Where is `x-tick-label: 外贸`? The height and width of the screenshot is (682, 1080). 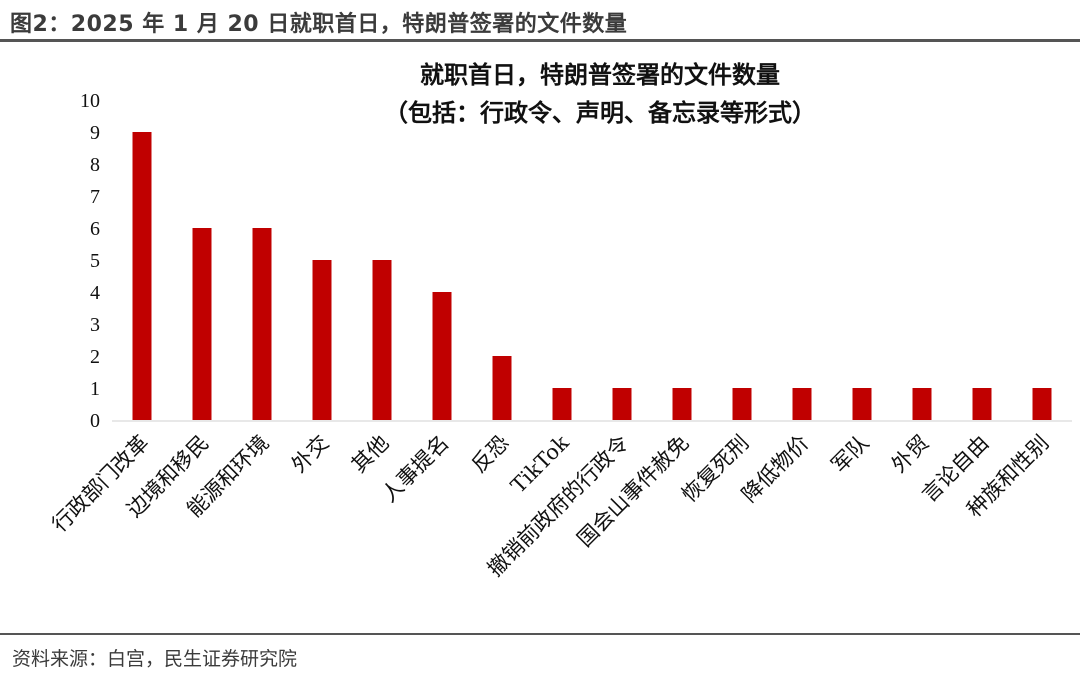 x-tick-label: 外贸 is located at coordinates (910, 454).